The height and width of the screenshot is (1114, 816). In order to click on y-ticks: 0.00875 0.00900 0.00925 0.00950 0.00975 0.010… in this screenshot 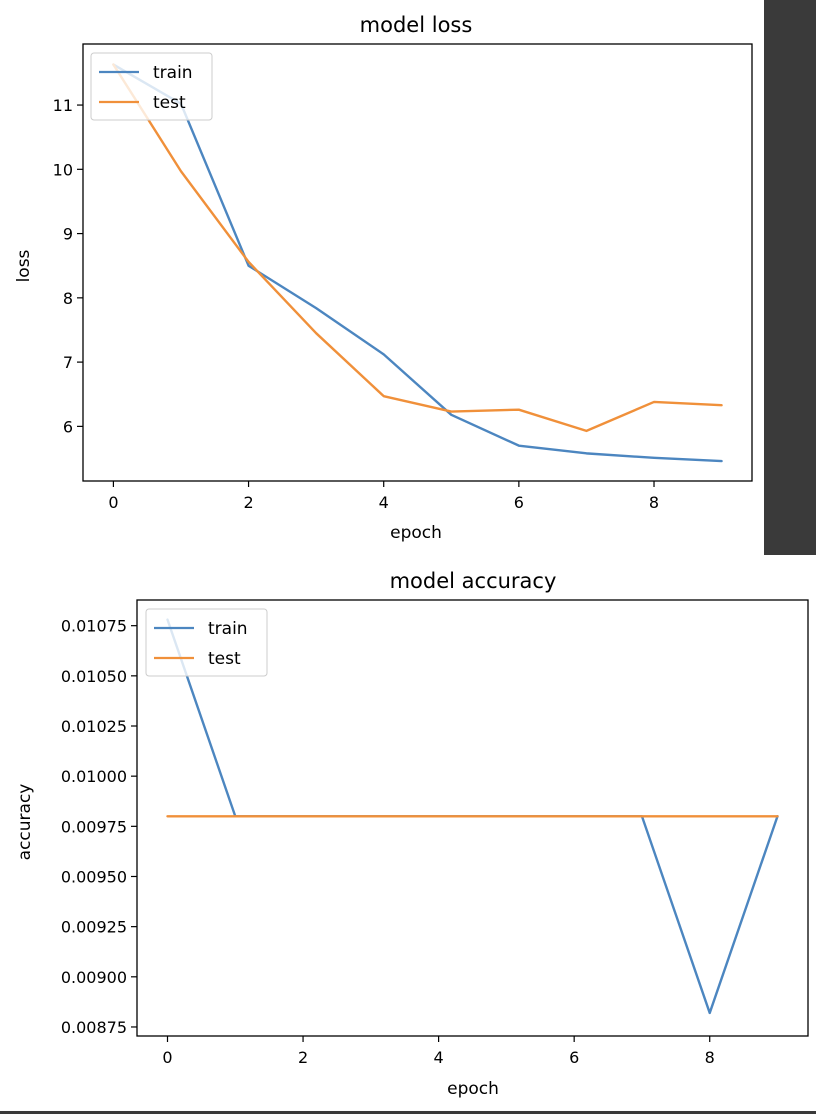, I will do `click(99, 827)`.